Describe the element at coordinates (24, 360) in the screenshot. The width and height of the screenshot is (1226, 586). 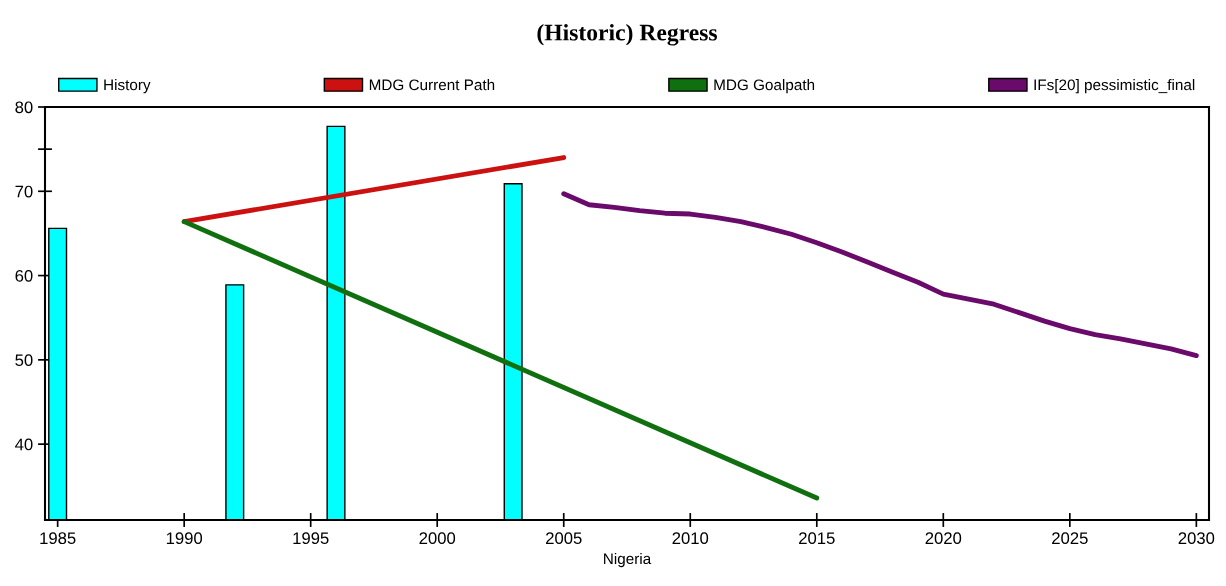
I see `y-tick-label: 50` at that location.